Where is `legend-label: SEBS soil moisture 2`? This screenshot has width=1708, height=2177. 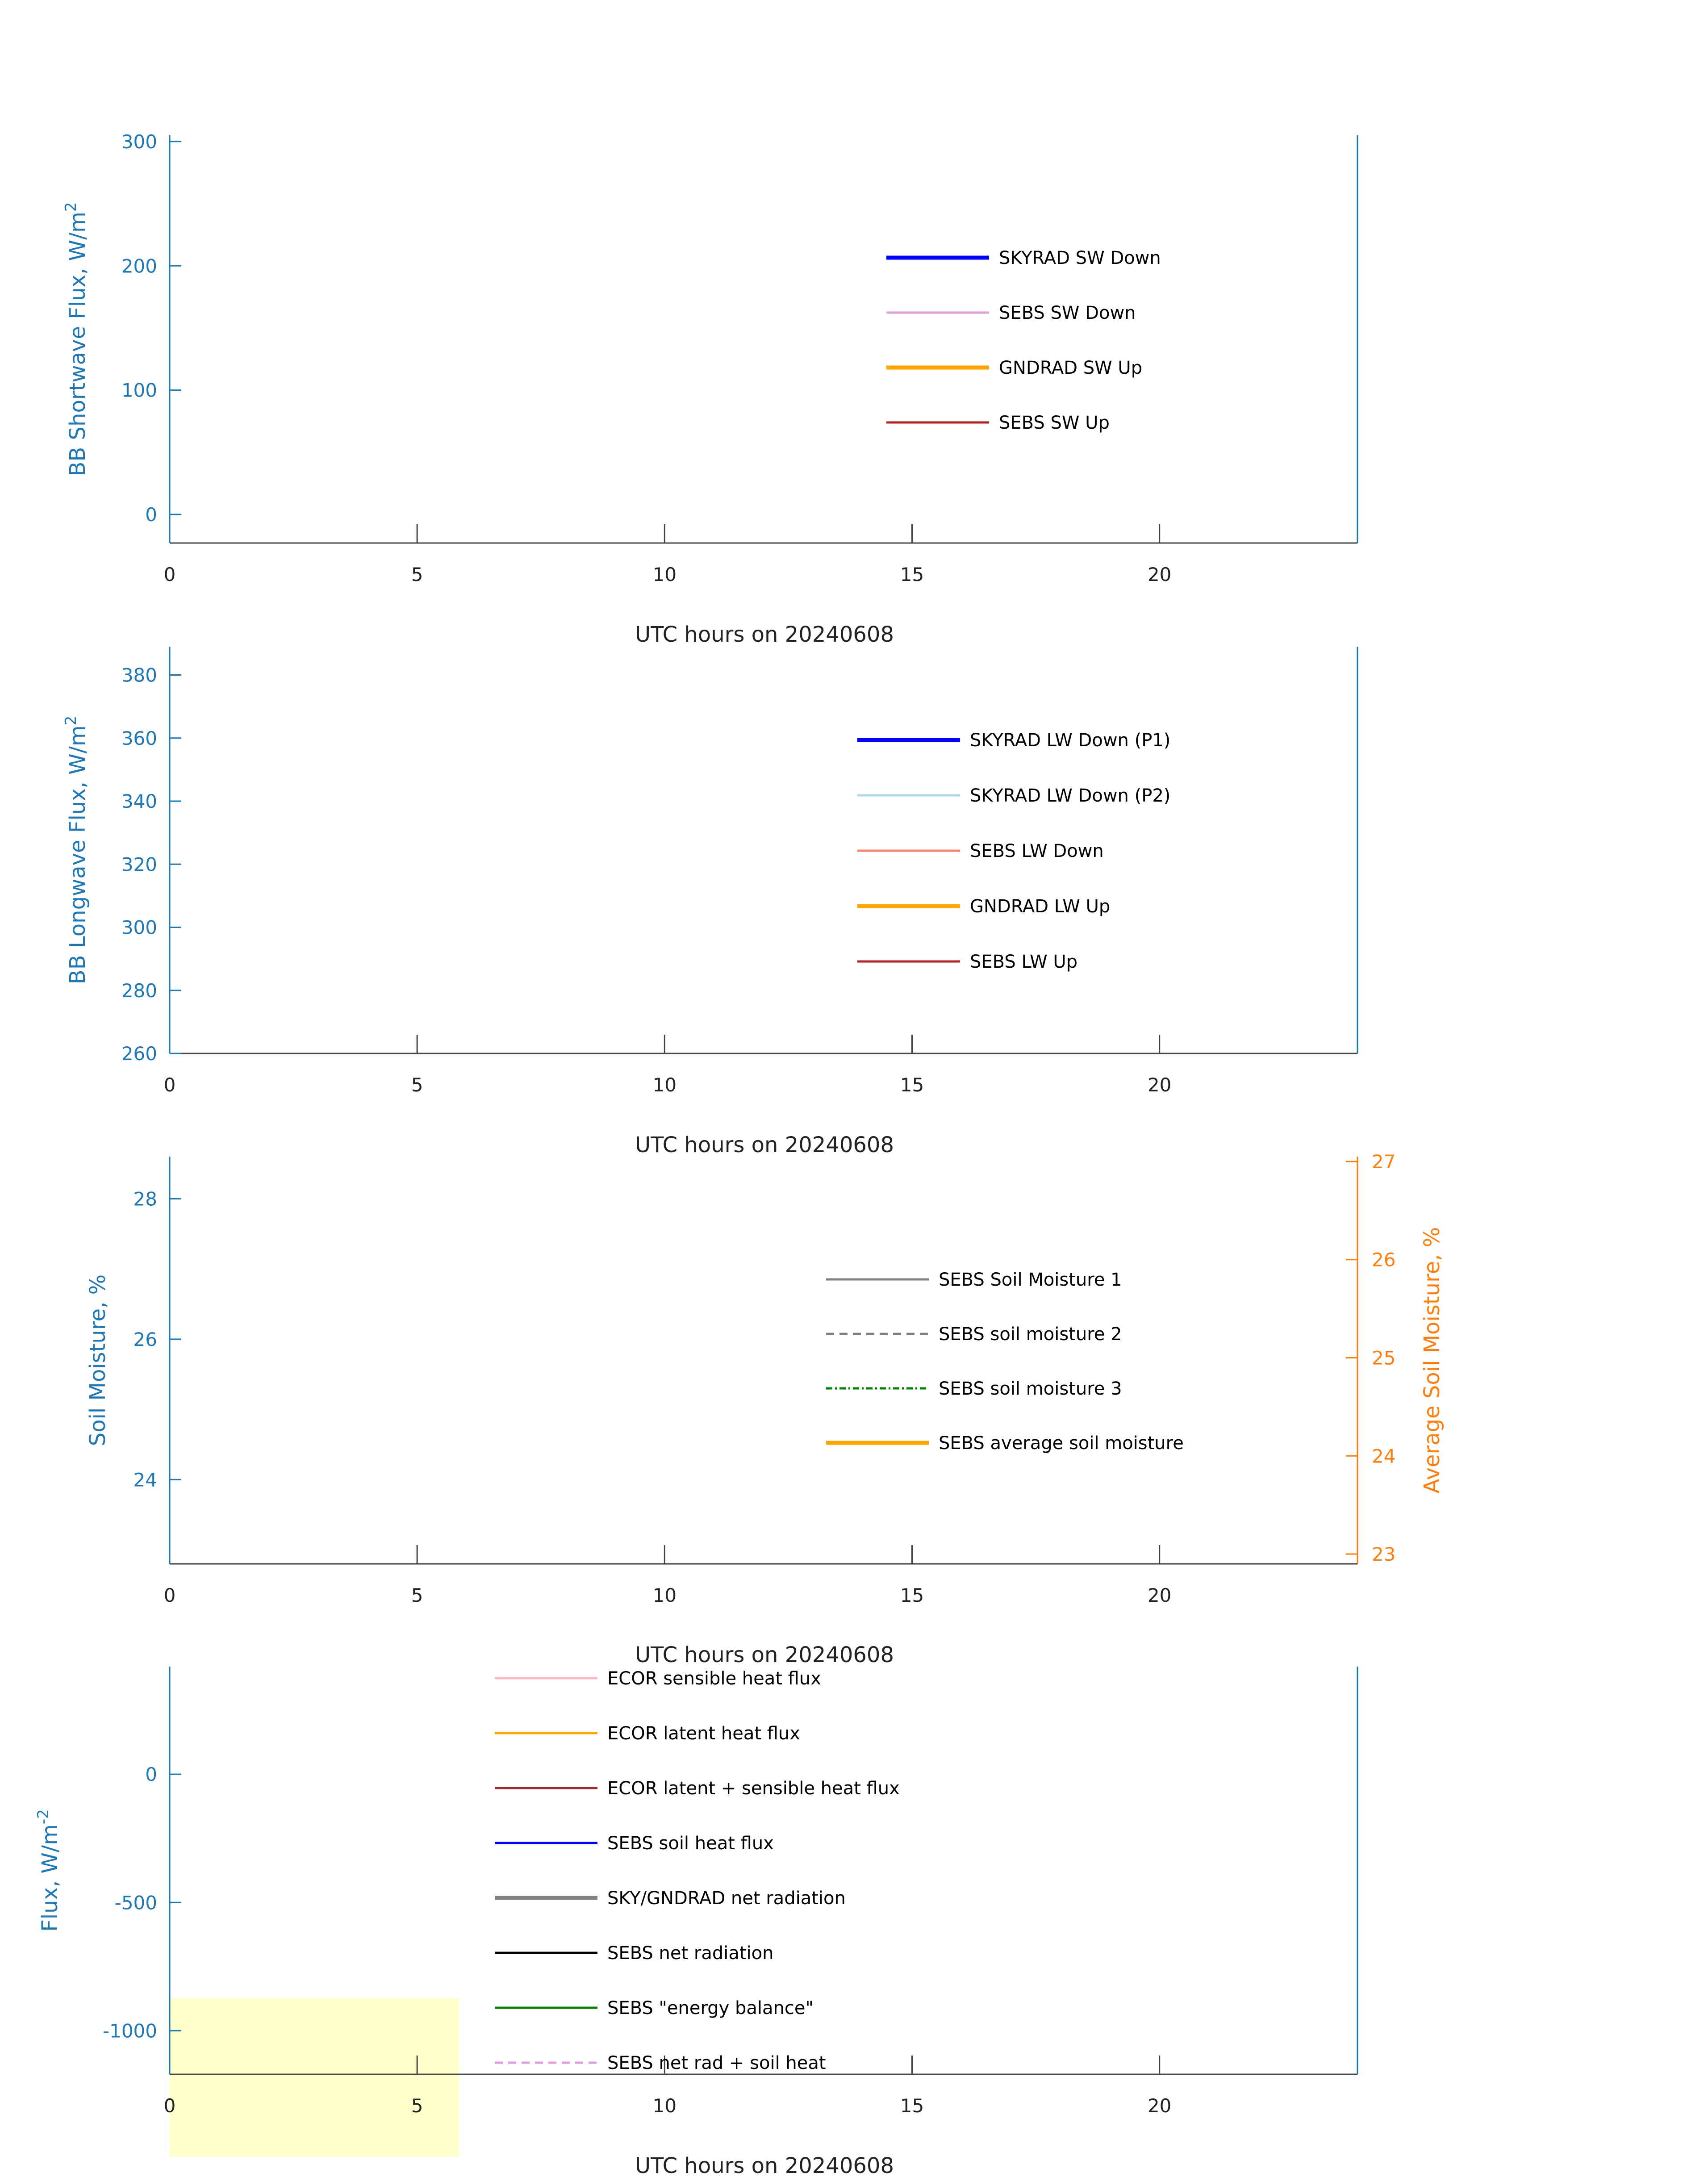
legend-label: SEBS soil moisture 2 is located at coordinates (1030, 1334).